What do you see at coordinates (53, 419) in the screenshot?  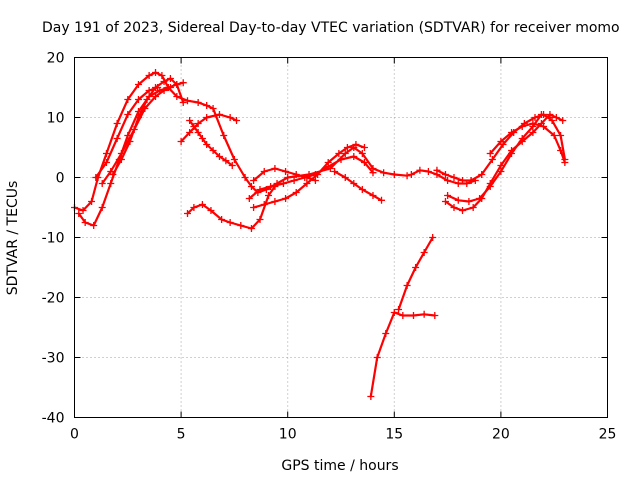 I see `y-tick-label: -40` at bounding box center [53, 419].